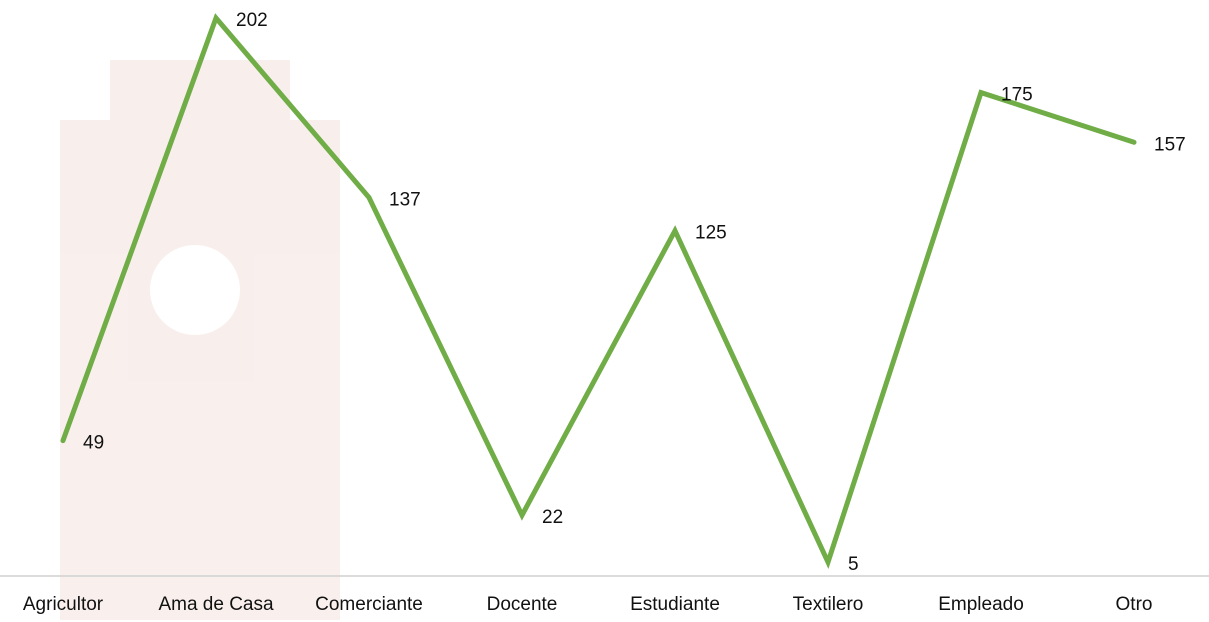 This screenshot has width=1209, height=622. What do you see at coordinates (1134, 604) in the screenshot?
I see `x-tick-label: Otro` at bounding box center [1134, 604].